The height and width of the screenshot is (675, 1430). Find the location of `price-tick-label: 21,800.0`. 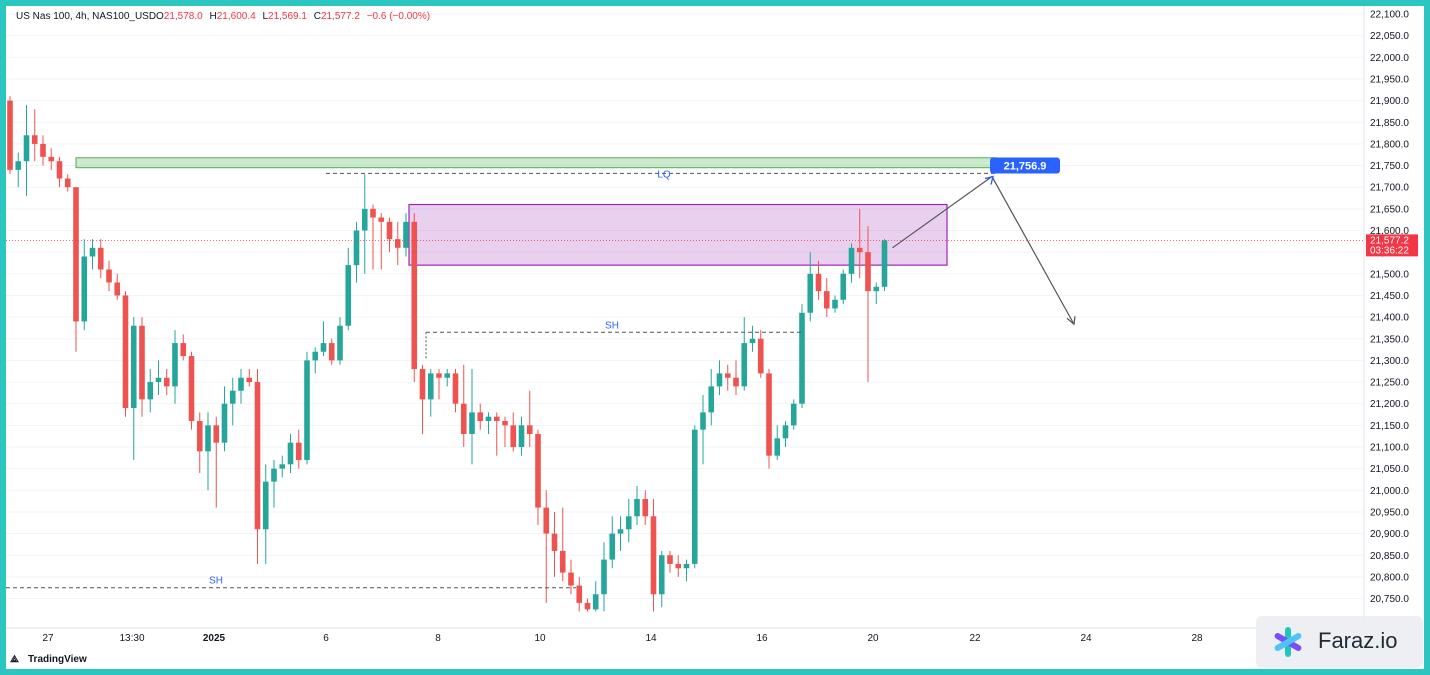

price-tick-label: 21,800.0 is located at coordinates (1389, 144).